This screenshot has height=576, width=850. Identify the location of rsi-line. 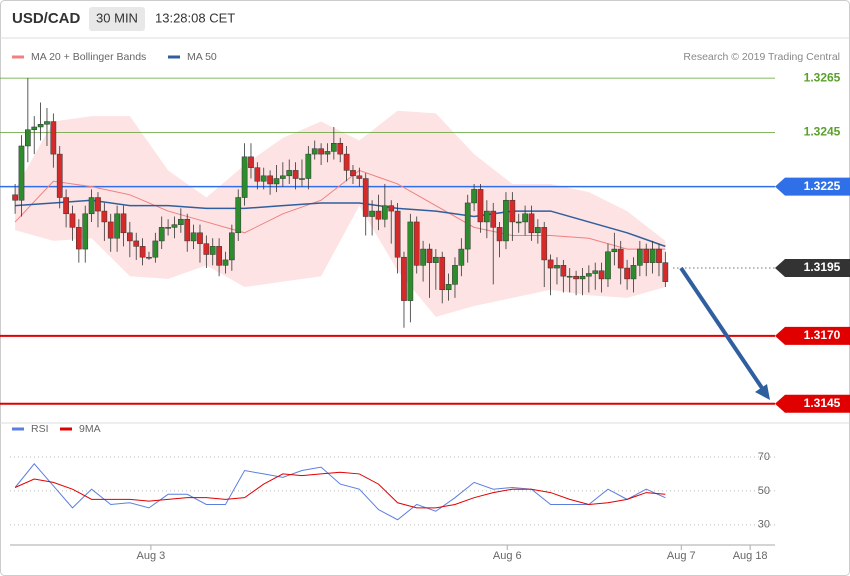
(340, 491).